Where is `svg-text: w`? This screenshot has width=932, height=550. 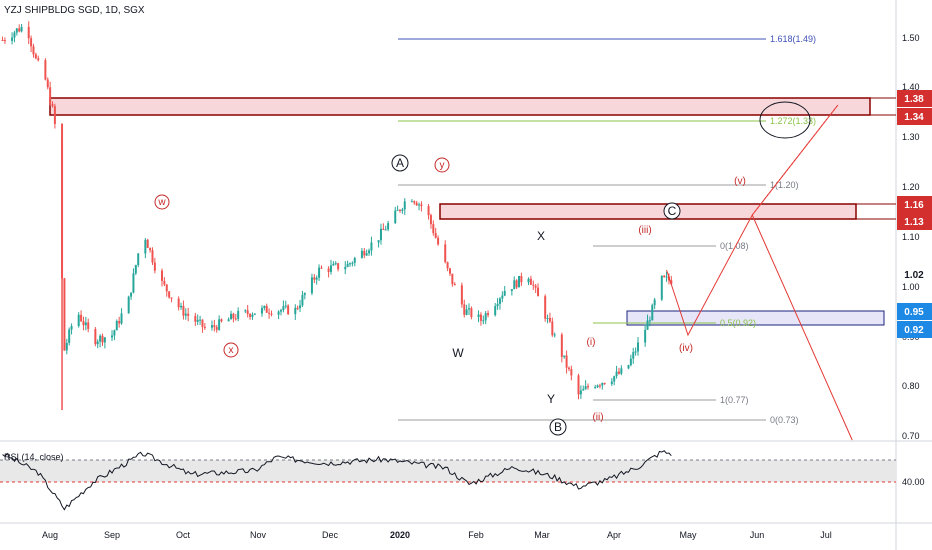
svg-text: w is located at coordinates (161, 202).